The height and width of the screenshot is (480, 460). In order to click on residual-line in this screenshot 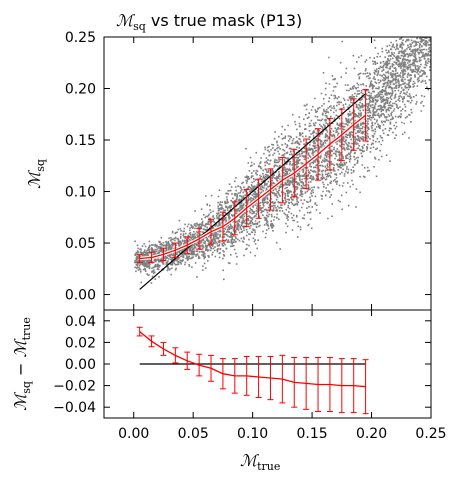, I will do `click(252, 359)`.